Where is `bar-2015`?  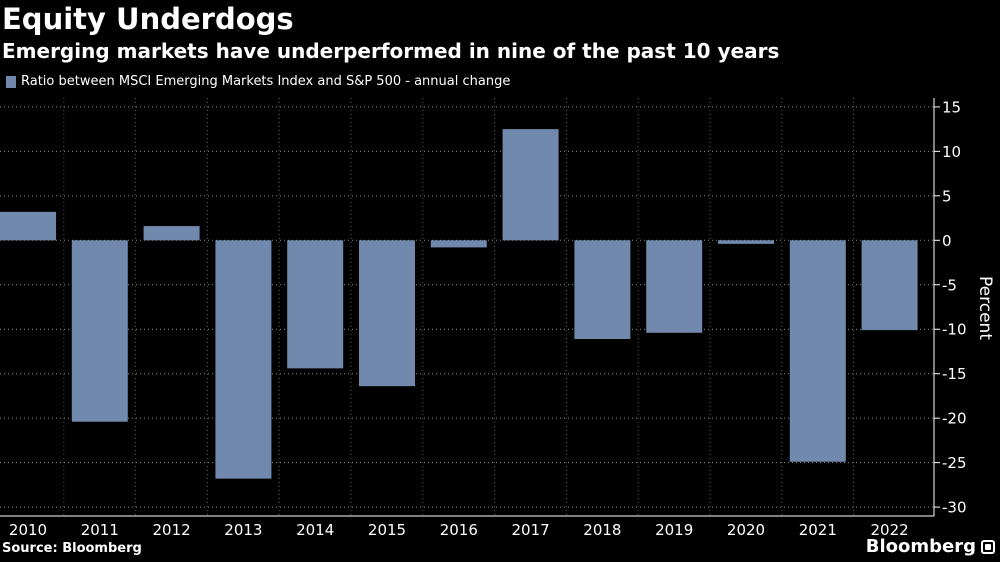 bar-2015 is located at coordinates (387, 313).